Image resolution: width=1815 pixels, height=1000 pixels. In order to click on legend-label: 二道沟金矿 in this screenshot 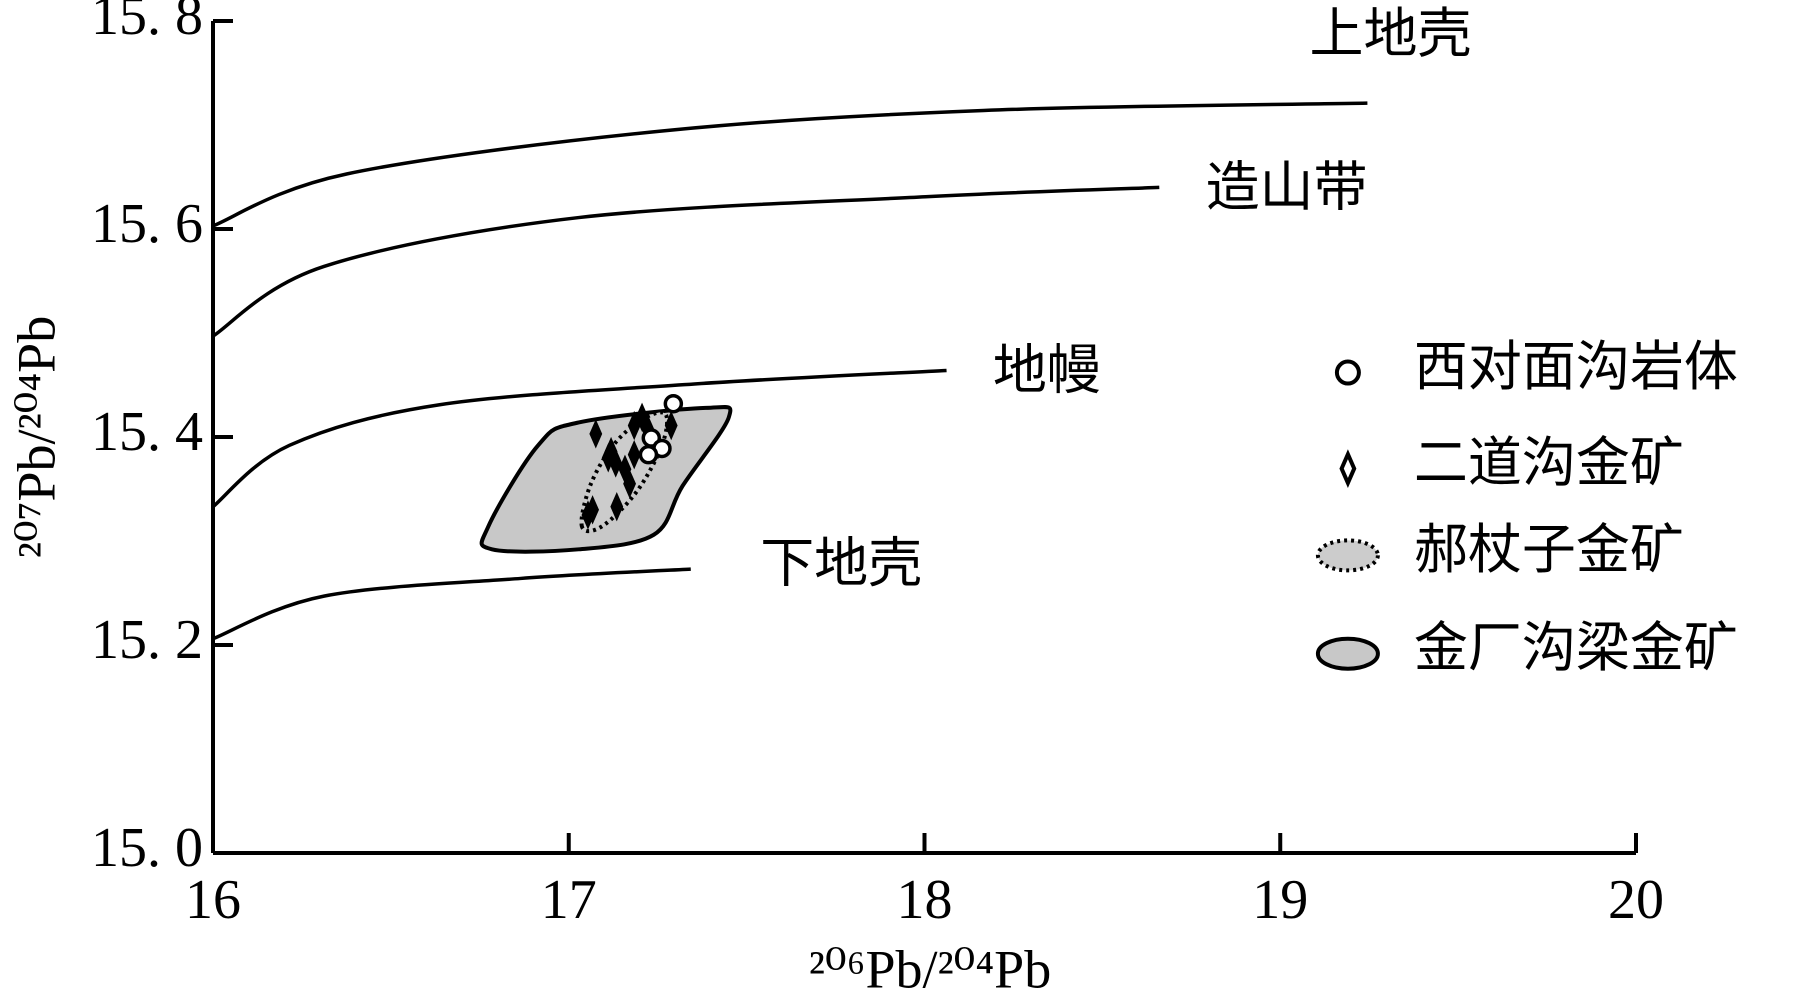, I will do `click(1549, 463)`.